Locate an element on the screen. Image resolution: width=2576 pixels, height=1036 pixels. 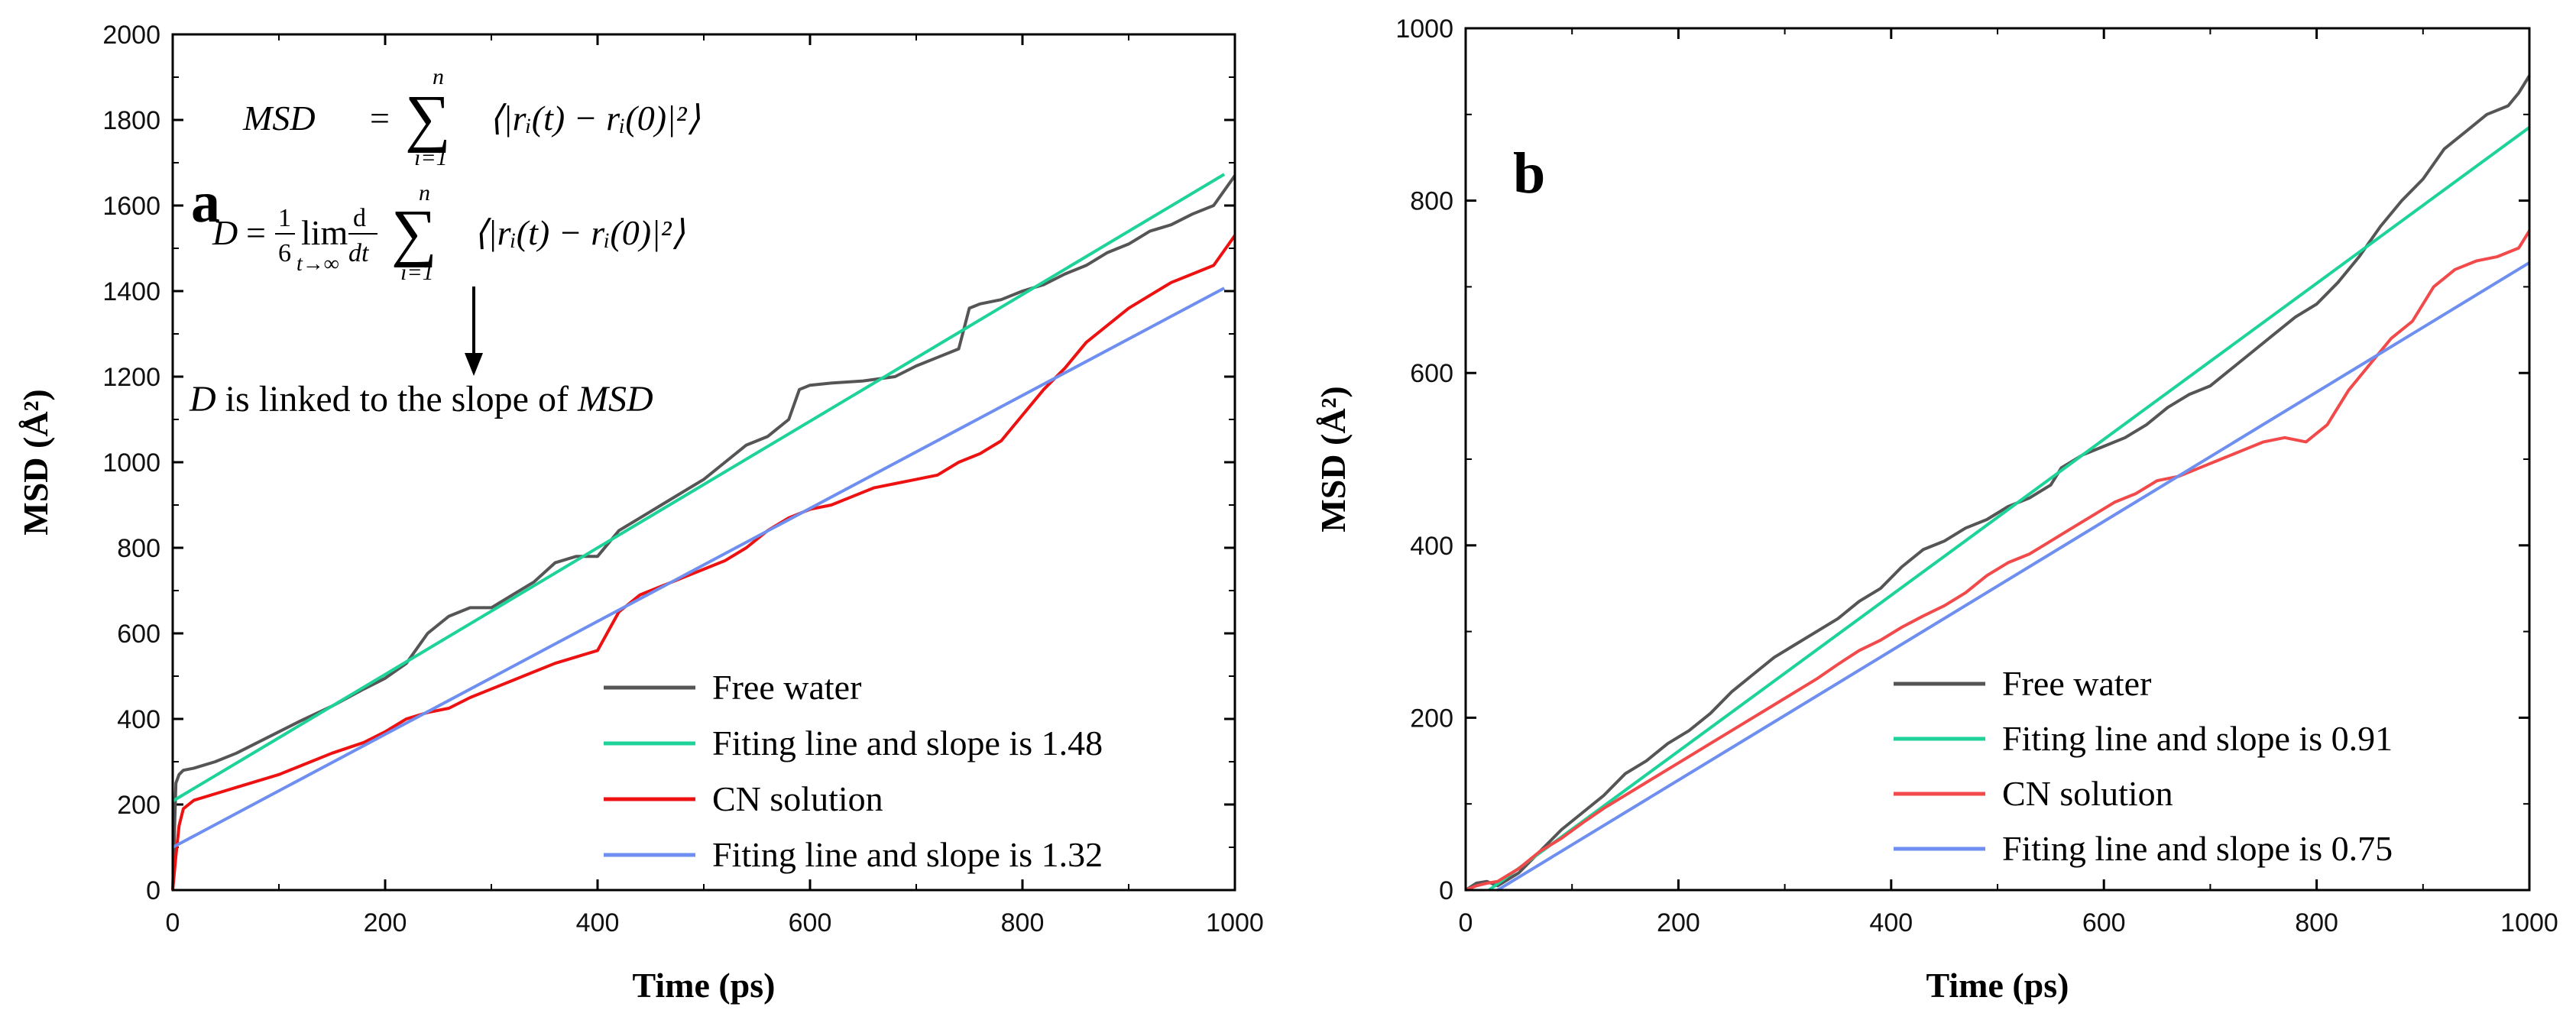
panel-b-ytick-label-1: 200 is located at coordinates (1431, 718).